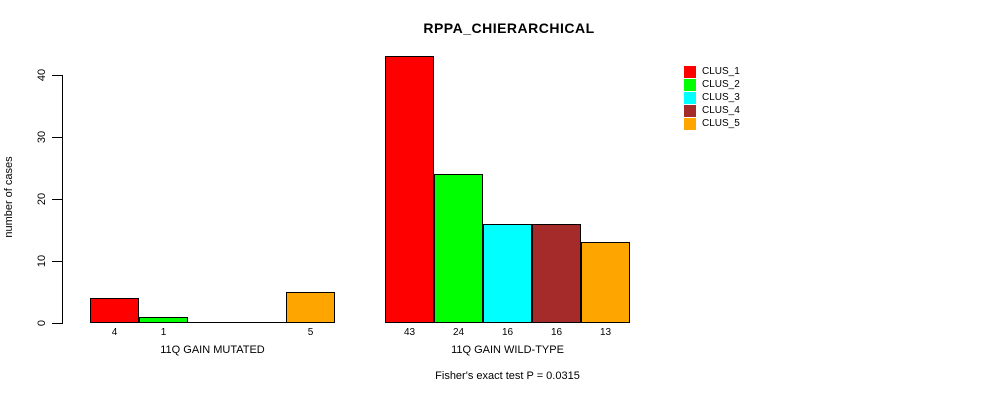 The height and width of the screenshot is (400, 990). I want to click on legend: CLUS_1 CLUS_2 CLUS_3 CLUS_4 CLUS_5, so click(712, 98).